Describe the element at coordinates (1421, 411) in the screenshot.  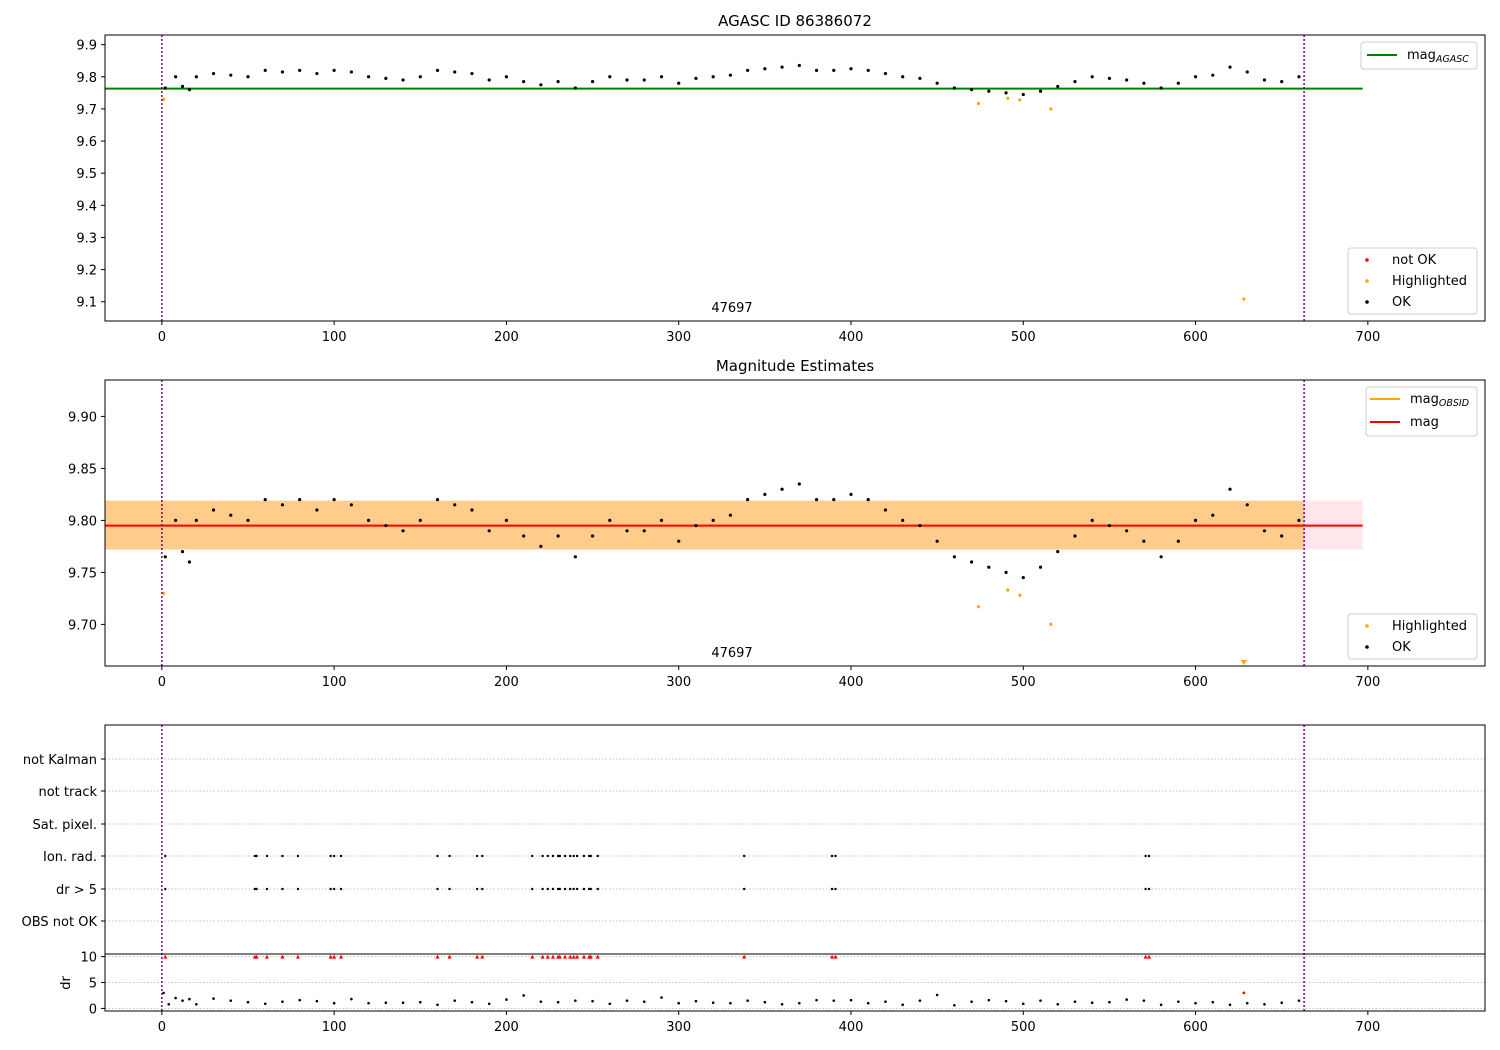
I see `panel2-legend-upper: magOBSID mag` at that location.